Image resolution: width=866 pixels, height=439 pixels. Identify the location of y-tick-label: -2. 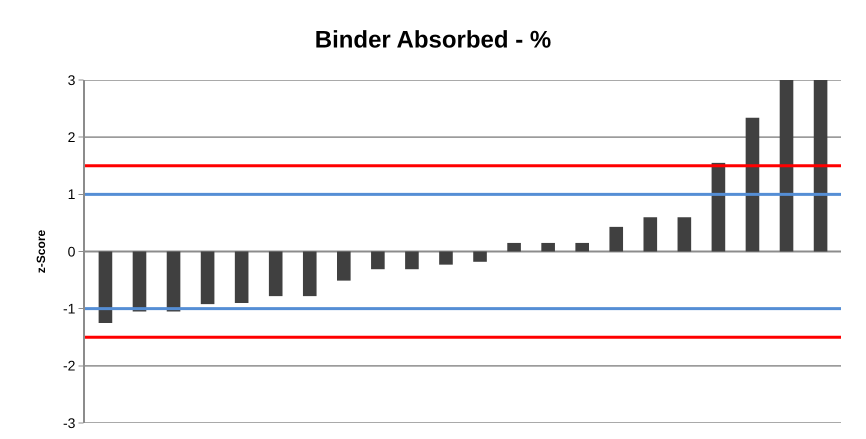
(69, 366).